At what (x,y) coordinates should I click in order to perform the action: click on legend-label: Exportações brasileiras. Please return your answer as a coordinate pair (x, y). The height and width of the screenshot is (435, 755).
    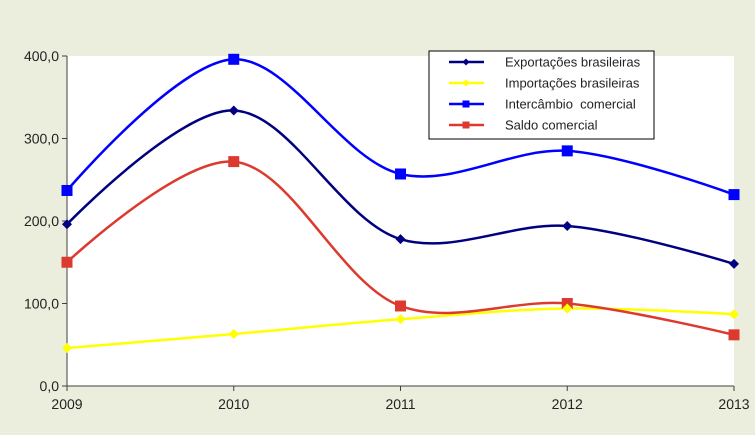
    Looking at the image, I should click on (573, 62).